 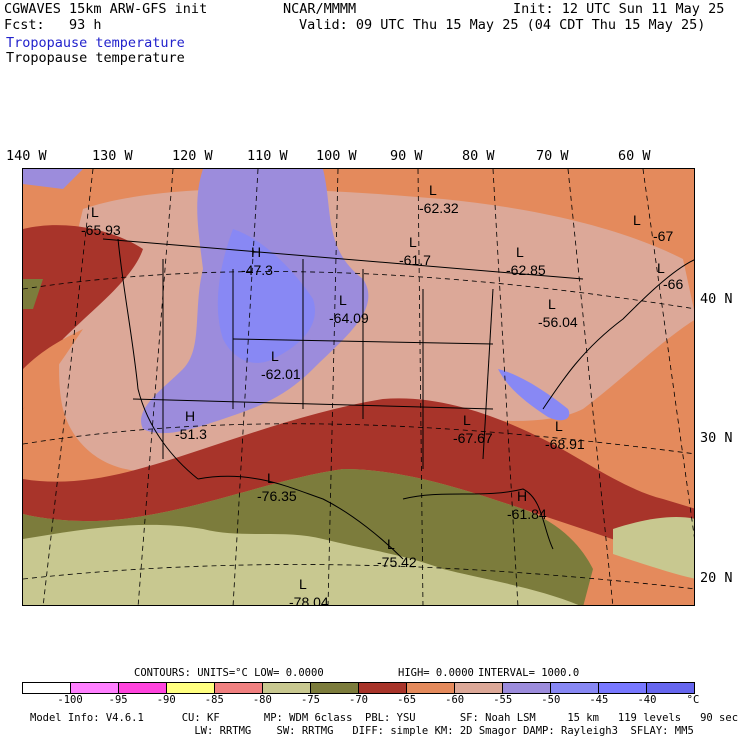 I want to click on extremum-value: -56.04, so click(x=558, y=322).